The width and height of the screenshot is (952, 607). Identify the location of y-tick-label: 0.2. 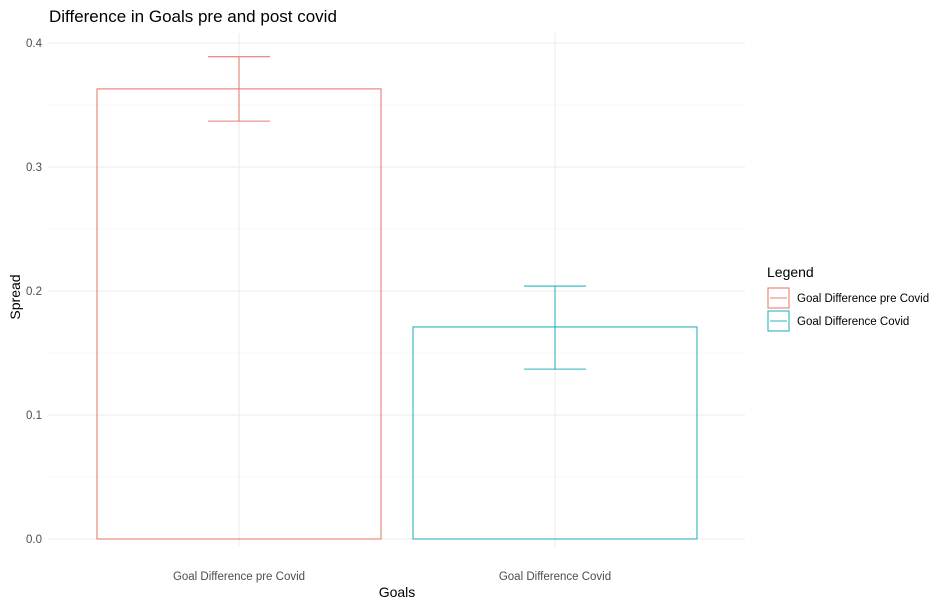
(34, 292).